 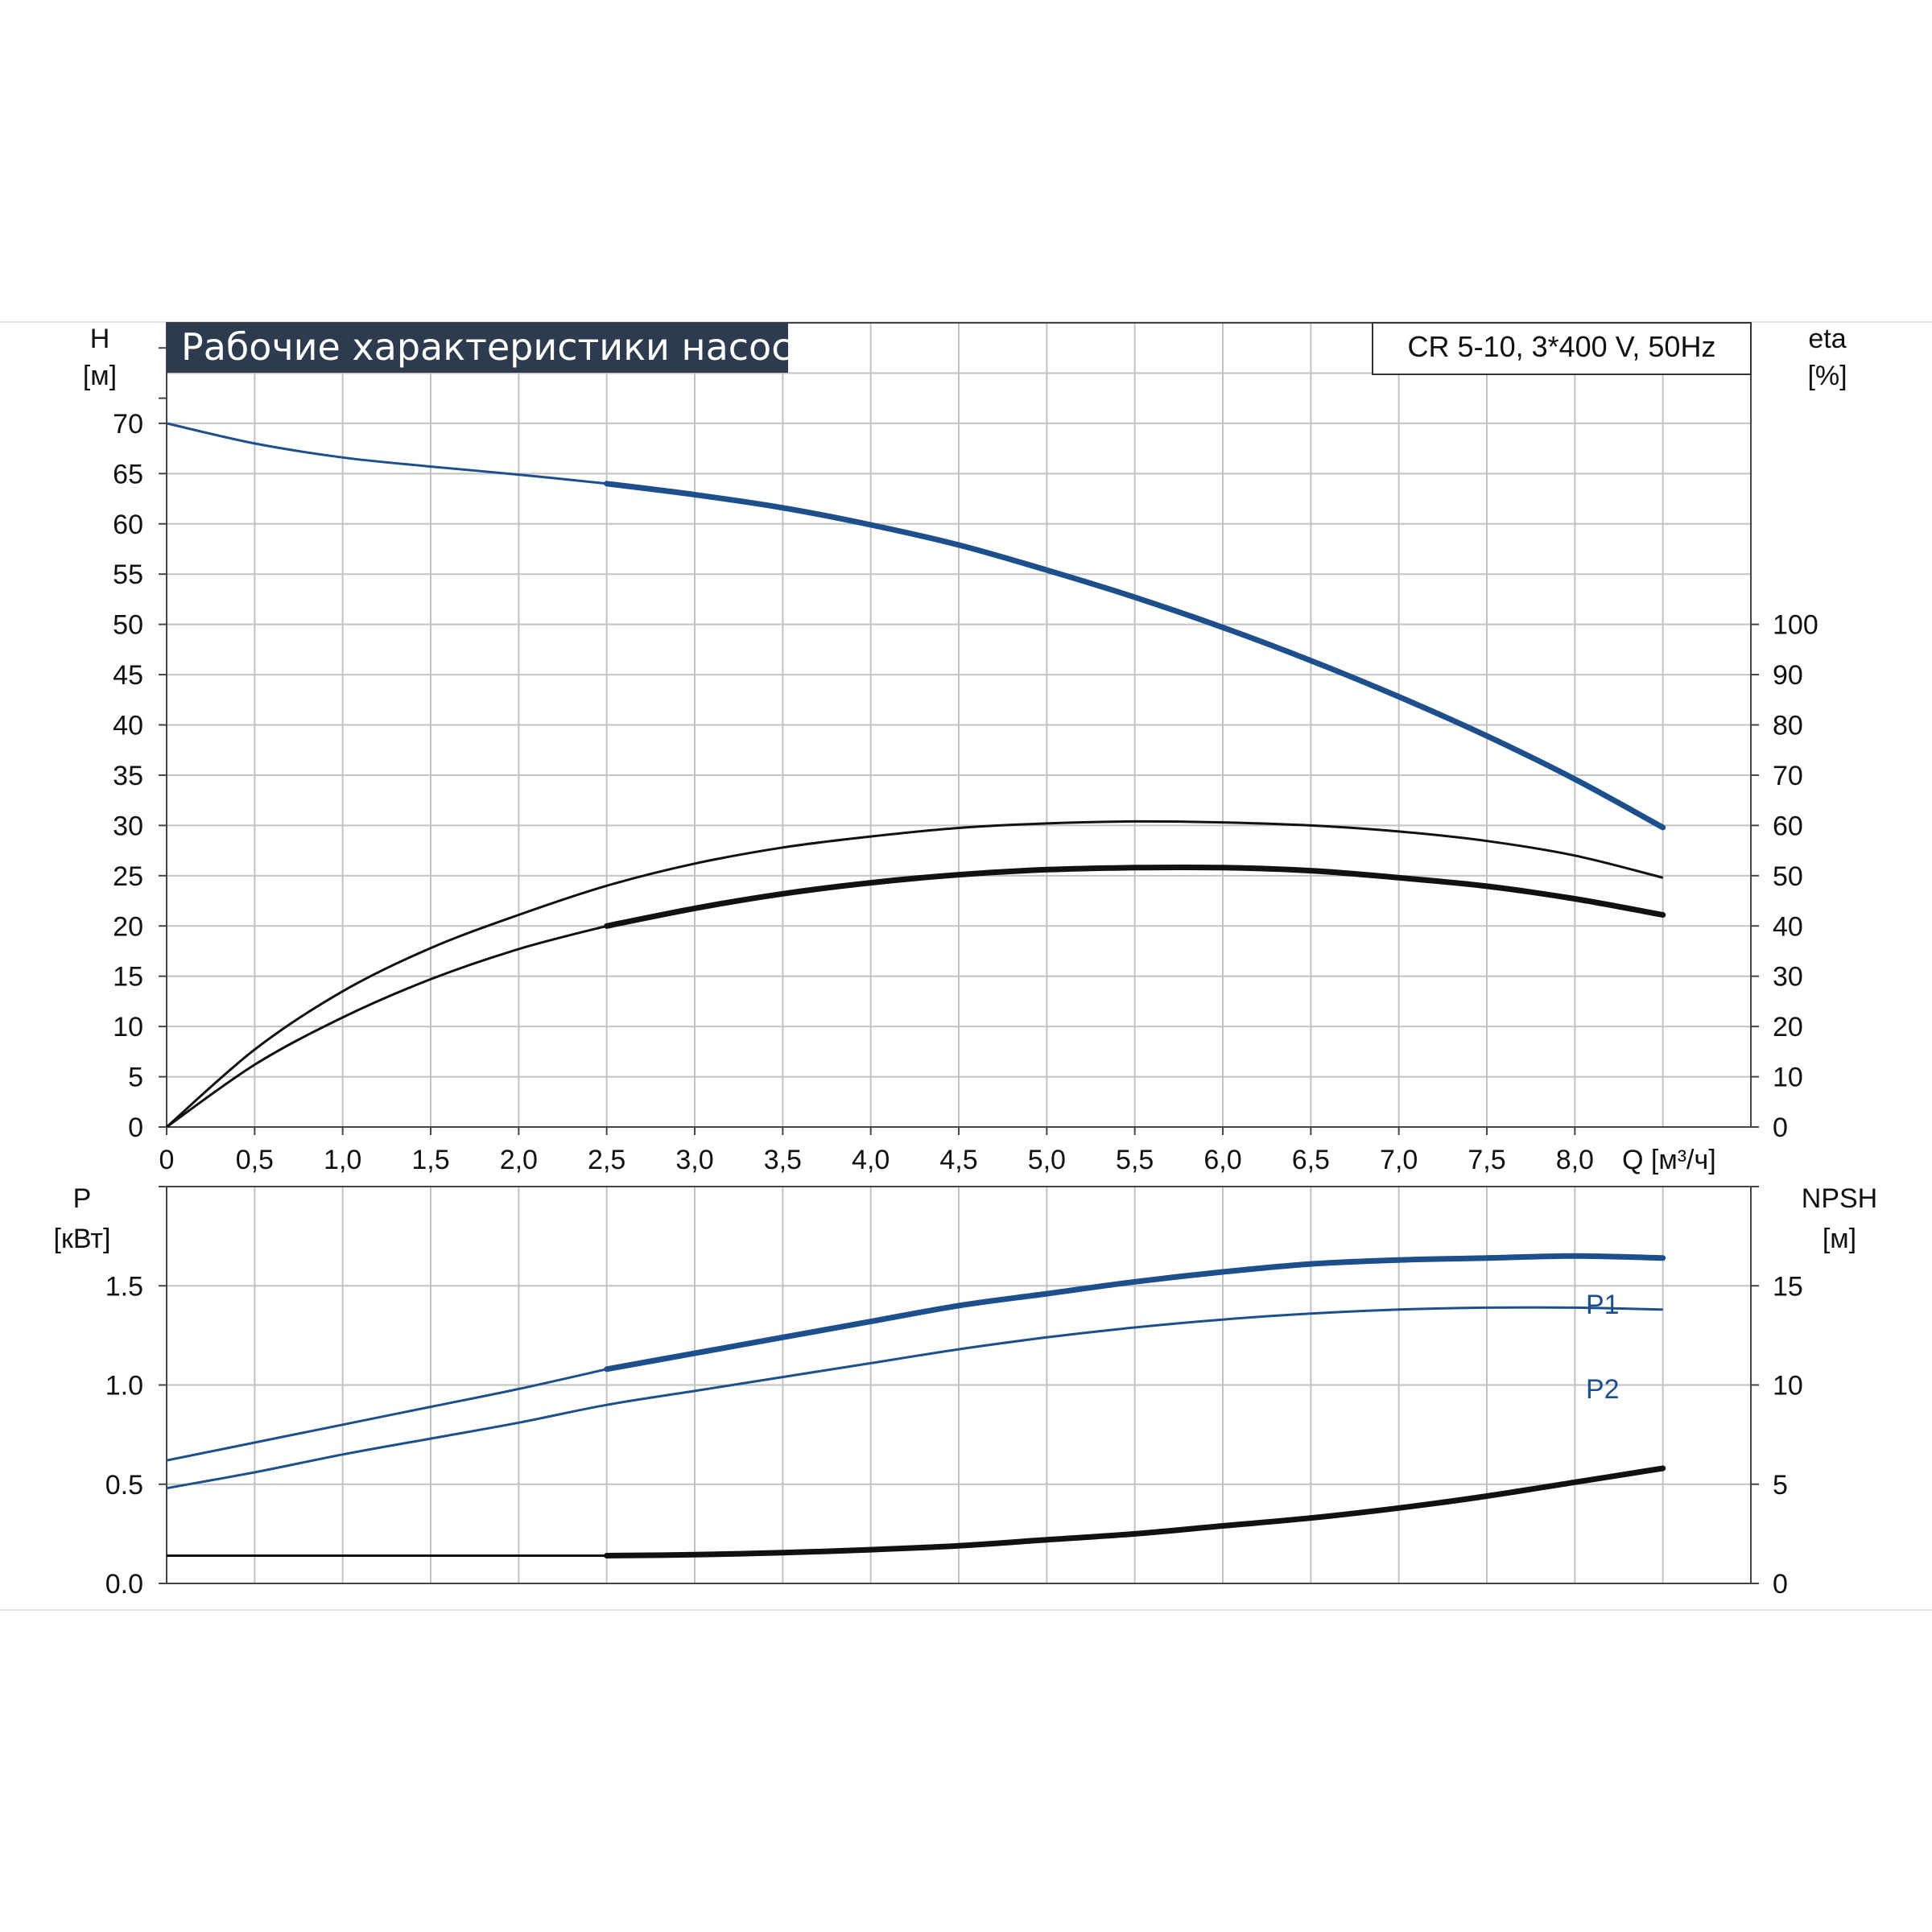 I want to click on eta-tick-label: 50, so click(x=1788, y=876).